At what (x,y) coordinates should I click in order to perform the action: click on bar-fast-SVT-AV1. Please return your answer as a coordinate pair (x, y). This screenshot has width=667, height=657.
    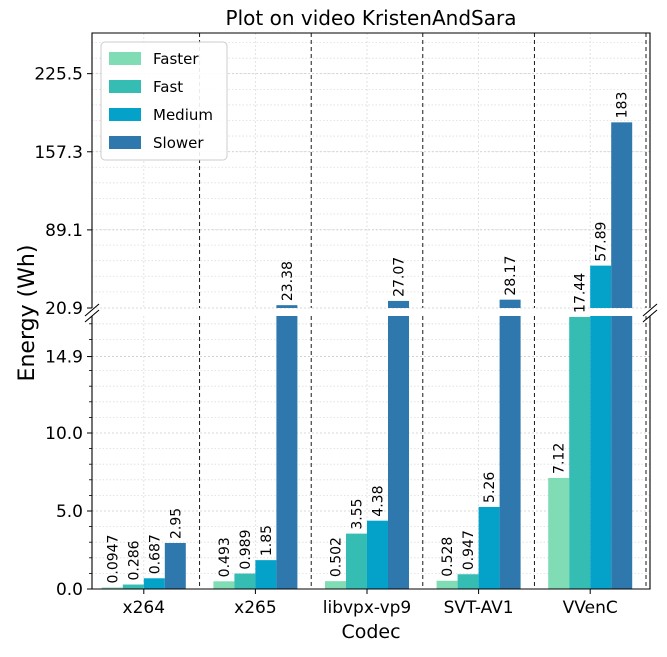
    Looking at the image, I should click on (468, 581).